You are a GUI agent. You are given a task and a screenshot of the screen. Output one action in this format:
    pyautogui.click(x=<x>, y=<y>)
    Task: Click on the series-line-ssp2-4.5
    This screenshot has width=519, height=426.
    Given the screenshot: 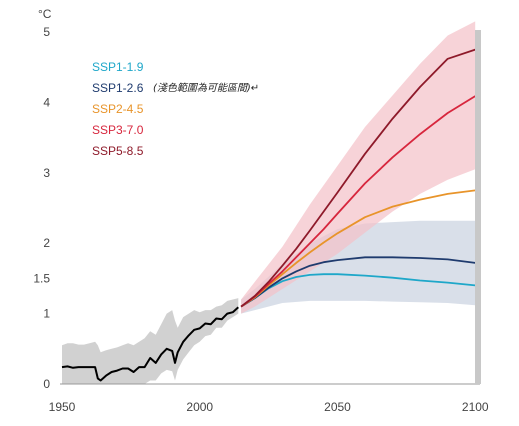 What is the action you would take?
    pyautogui.click(x=358, y=248)
    